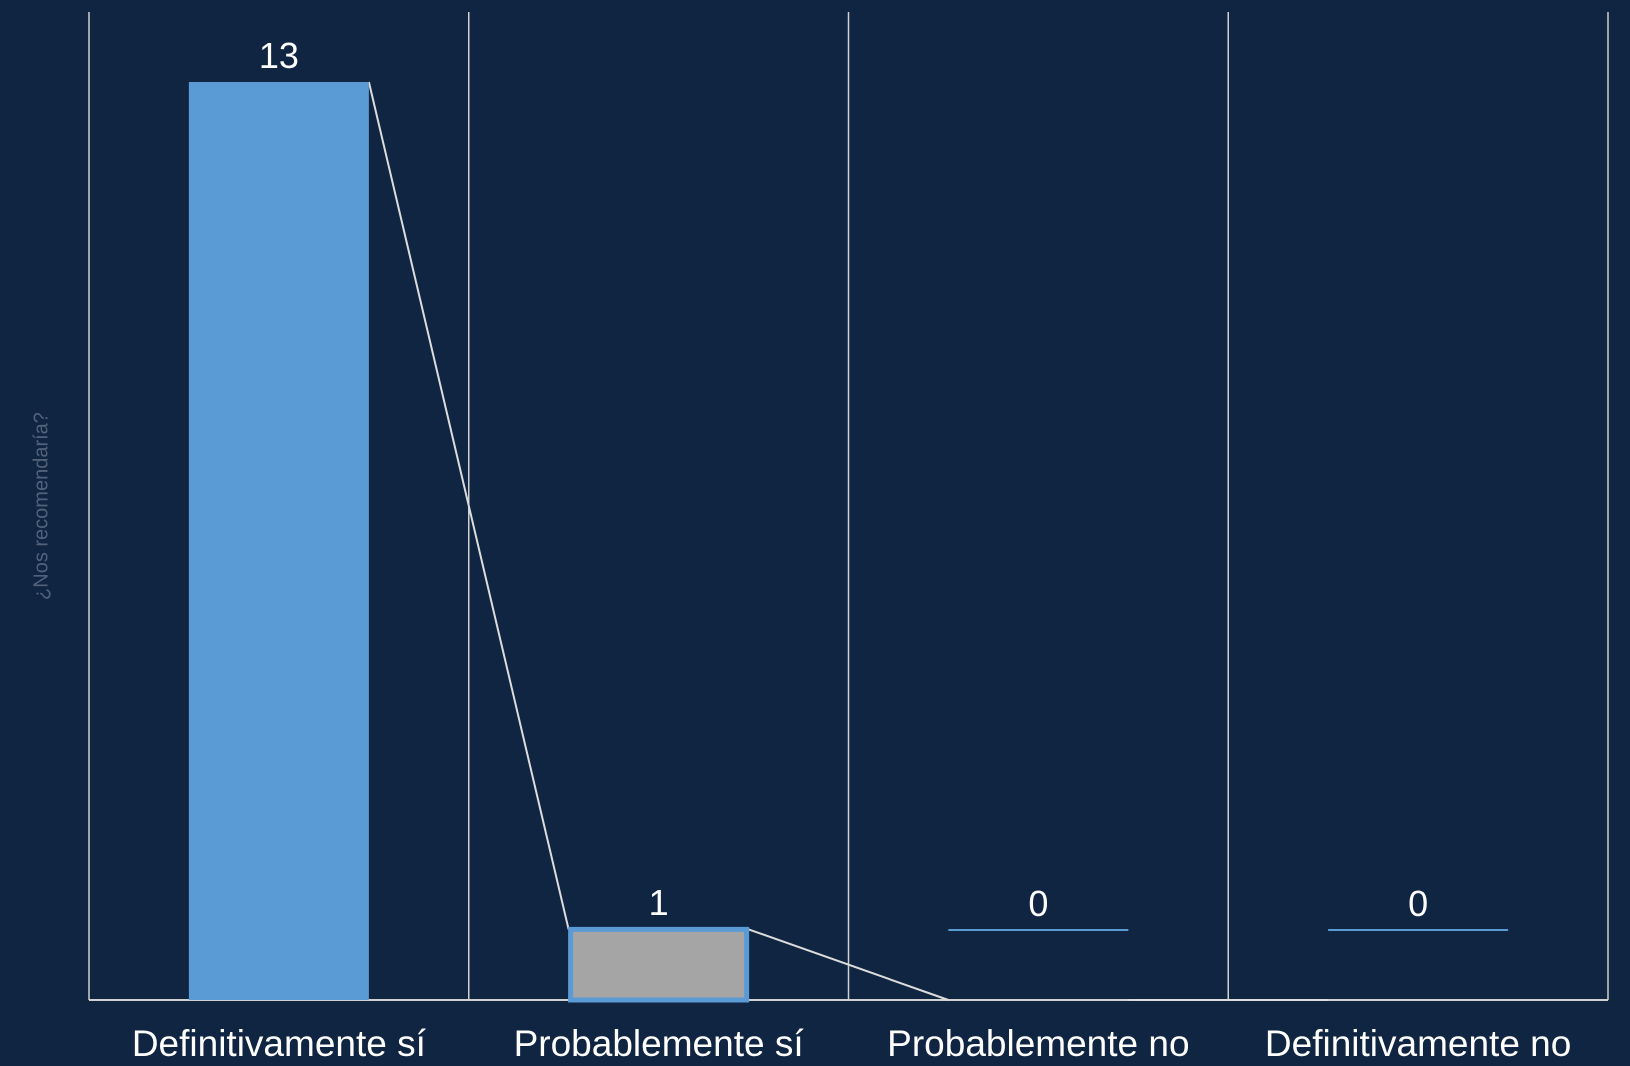  I want to click on x-tick-label: Probablemente sí, so click(658, 1043).